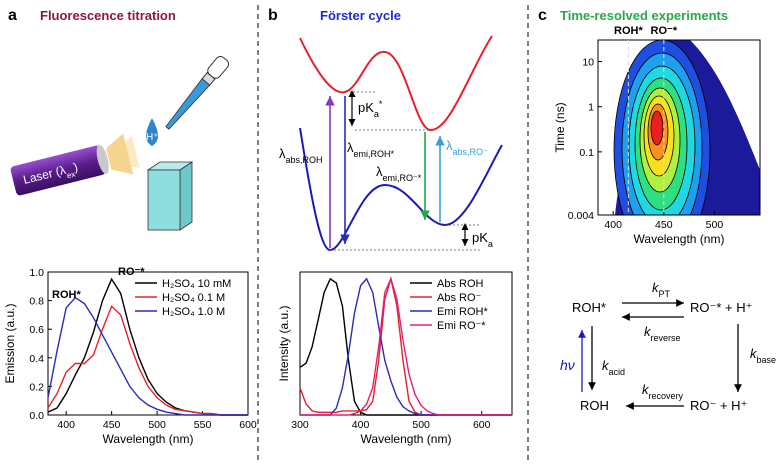 This screenshot has height=467, width=780. I want to click on legend-label: Emi ROH*, so click(462, 312).